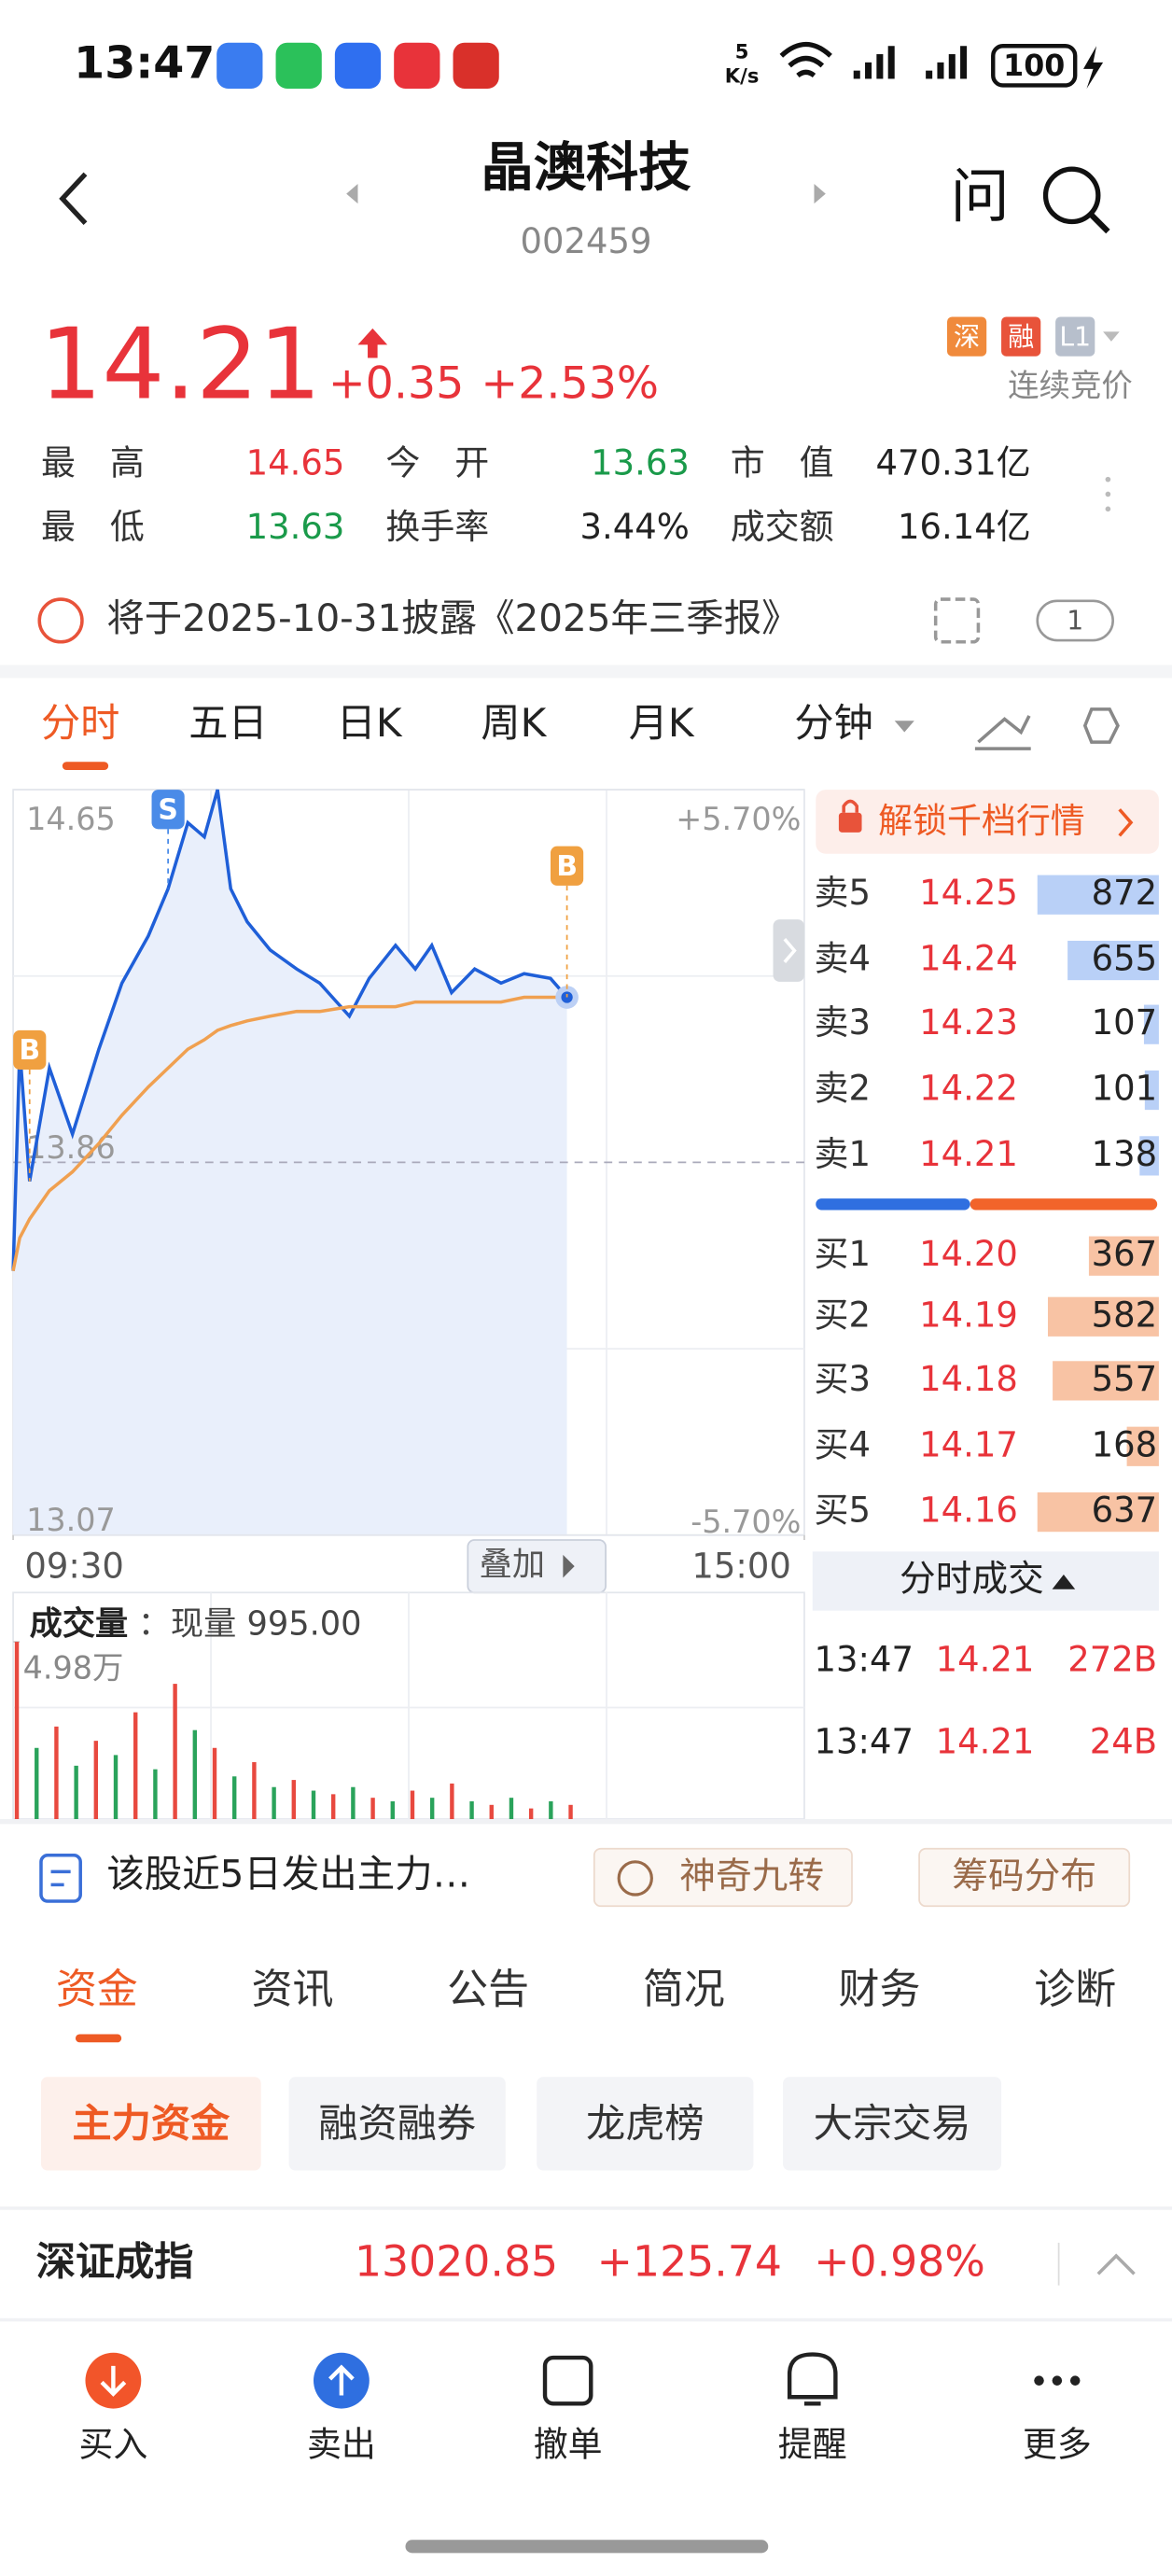  What do you see at coordinates (97, 1989) in the screenshot?
I see `section-tab-active: 资金` at bounding box center [97, 1989].